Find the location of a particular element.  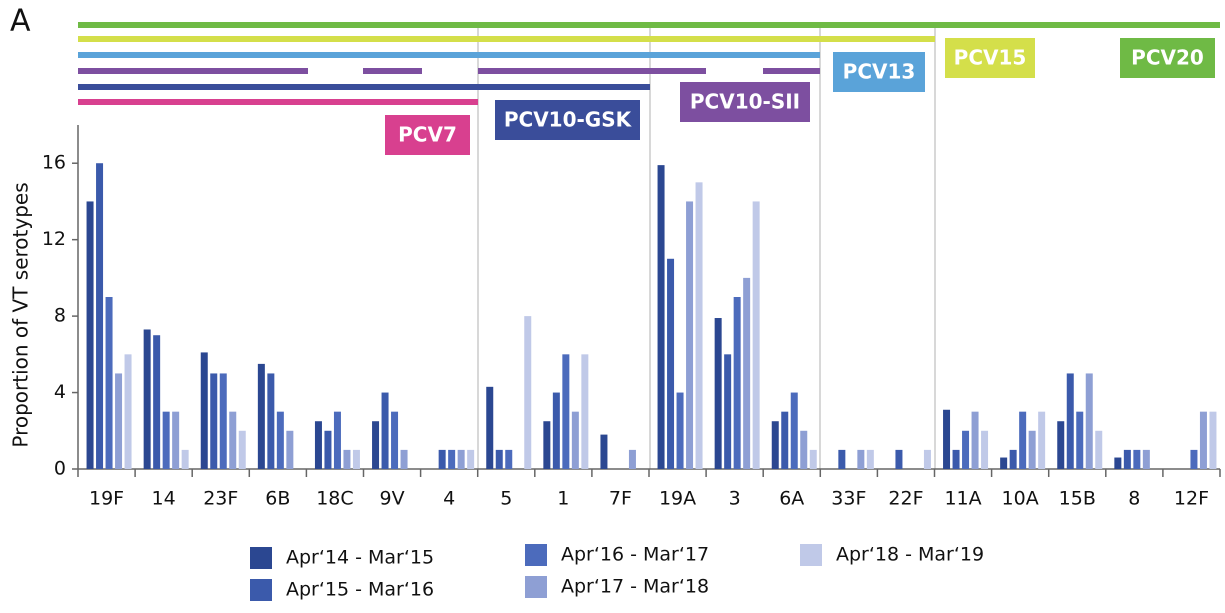

legend-label: Apr‘14 - Mar‘15 is located at coordinates (360, 558).